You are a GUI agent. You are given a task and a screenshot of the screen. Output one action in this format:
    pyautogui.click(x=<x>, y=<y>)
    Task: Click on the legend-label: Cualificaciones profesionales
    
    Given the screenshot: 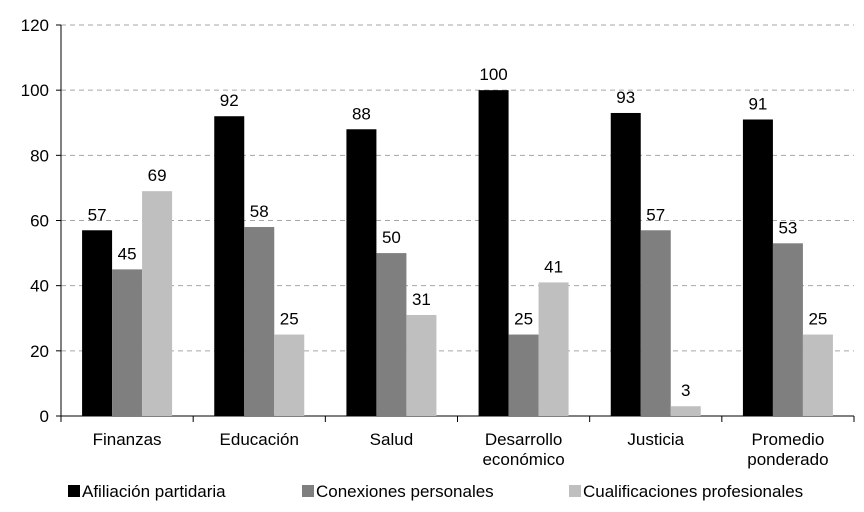 What is the action you would take?
    pyautogui.click(x=693, y=491)
    